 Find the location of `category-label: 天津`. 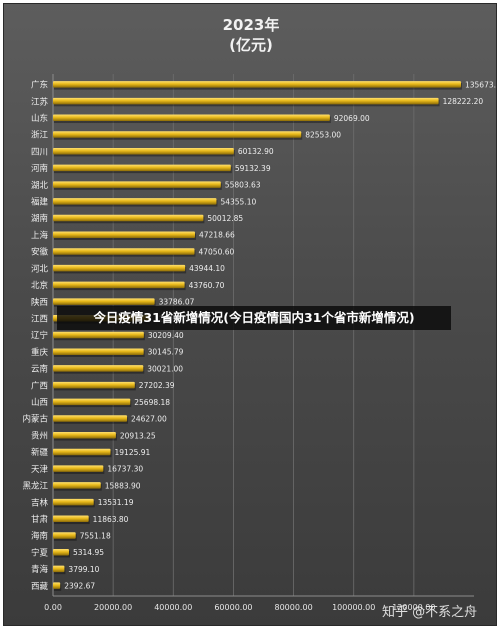

category-label: 天津 is located at coordinates (40, 469).